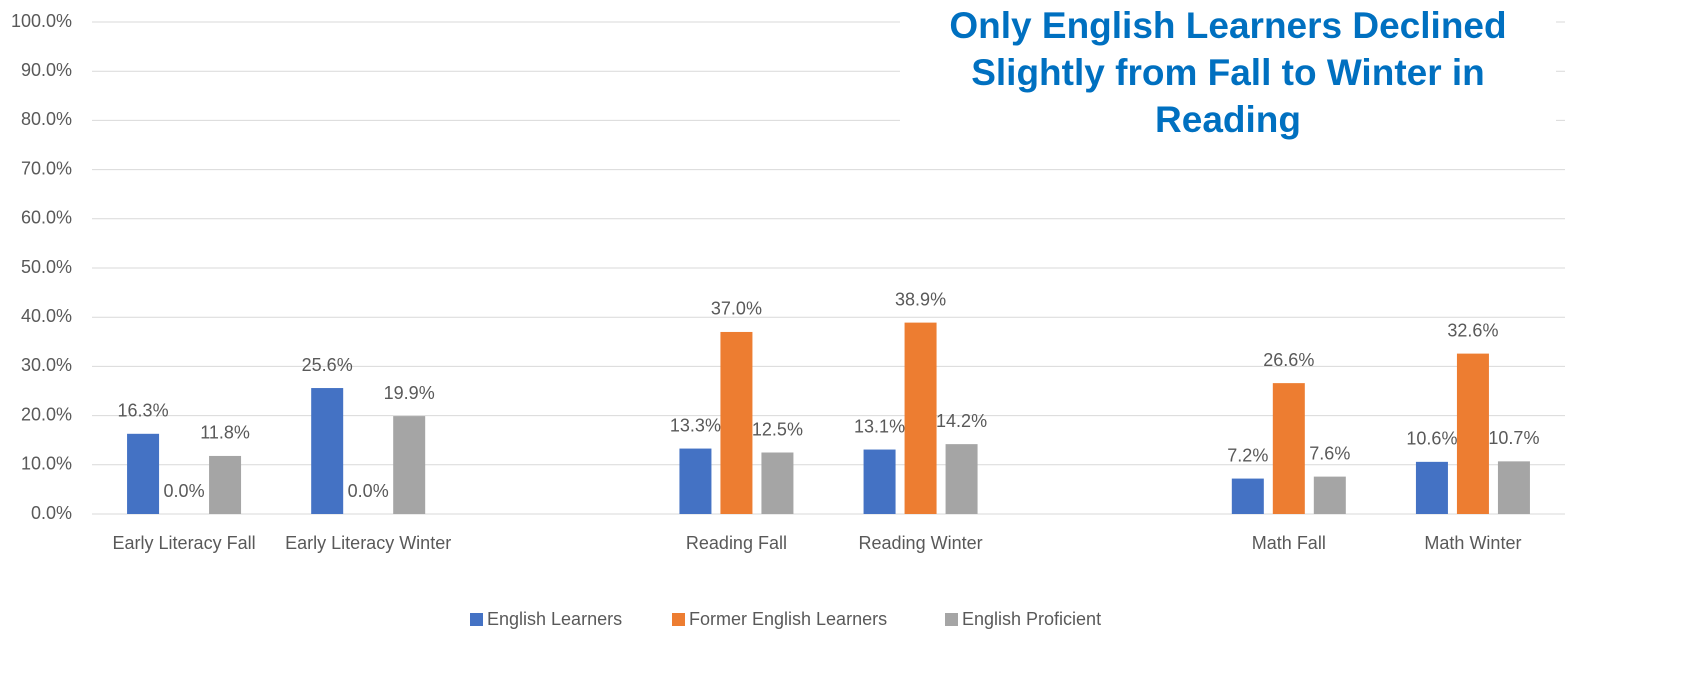  I want to click on x-tick-label: Math Winter, so click(1473, 543).